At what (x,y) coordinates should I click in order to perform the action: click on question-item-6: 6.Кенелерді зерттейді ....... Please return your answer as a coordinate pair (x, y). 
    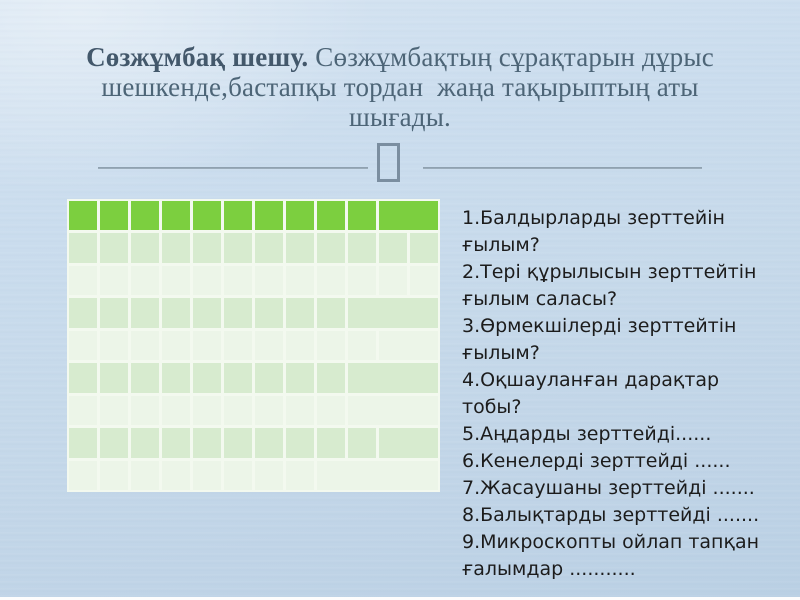
    Looking at the image, I should click on (596, 461).